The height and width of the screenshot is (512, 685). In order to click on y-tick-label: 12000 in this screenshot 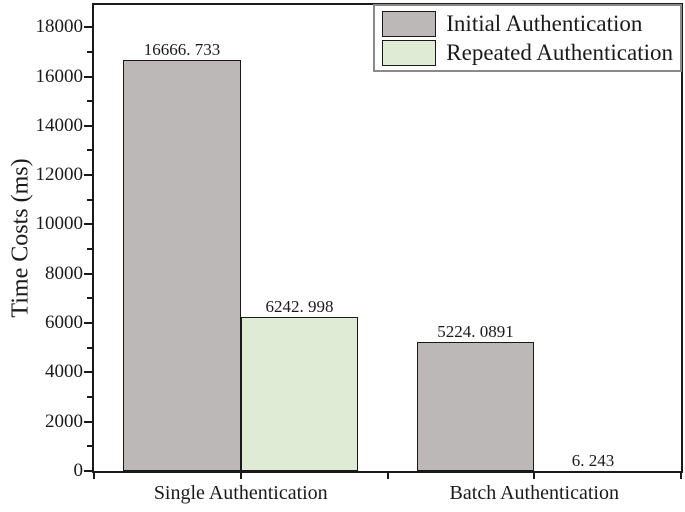, I will do `click(59, 175)`.